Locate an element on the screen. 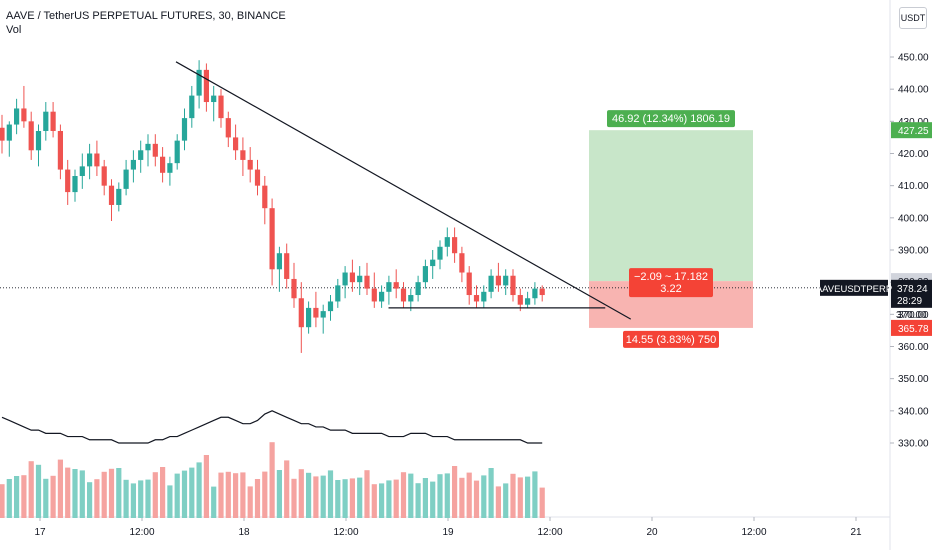 This screenshot has height=550, width=932. time-tick-label: 19 is located at coordinates (448, 532).